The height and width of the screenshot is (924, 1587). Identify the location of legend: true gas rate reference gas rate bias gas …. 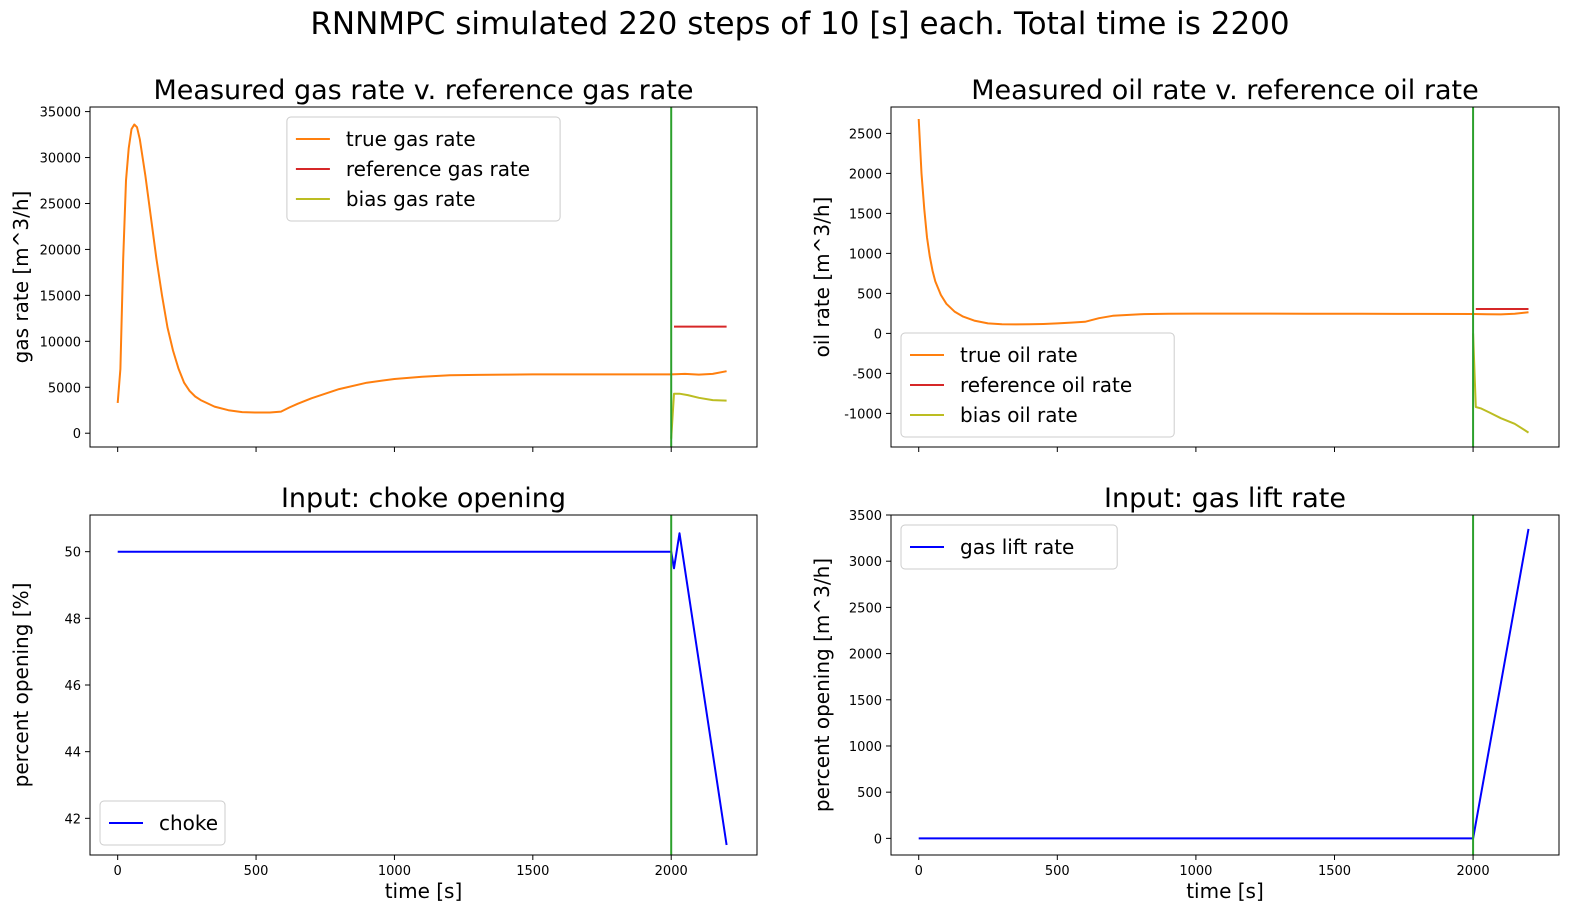
(423, 169).